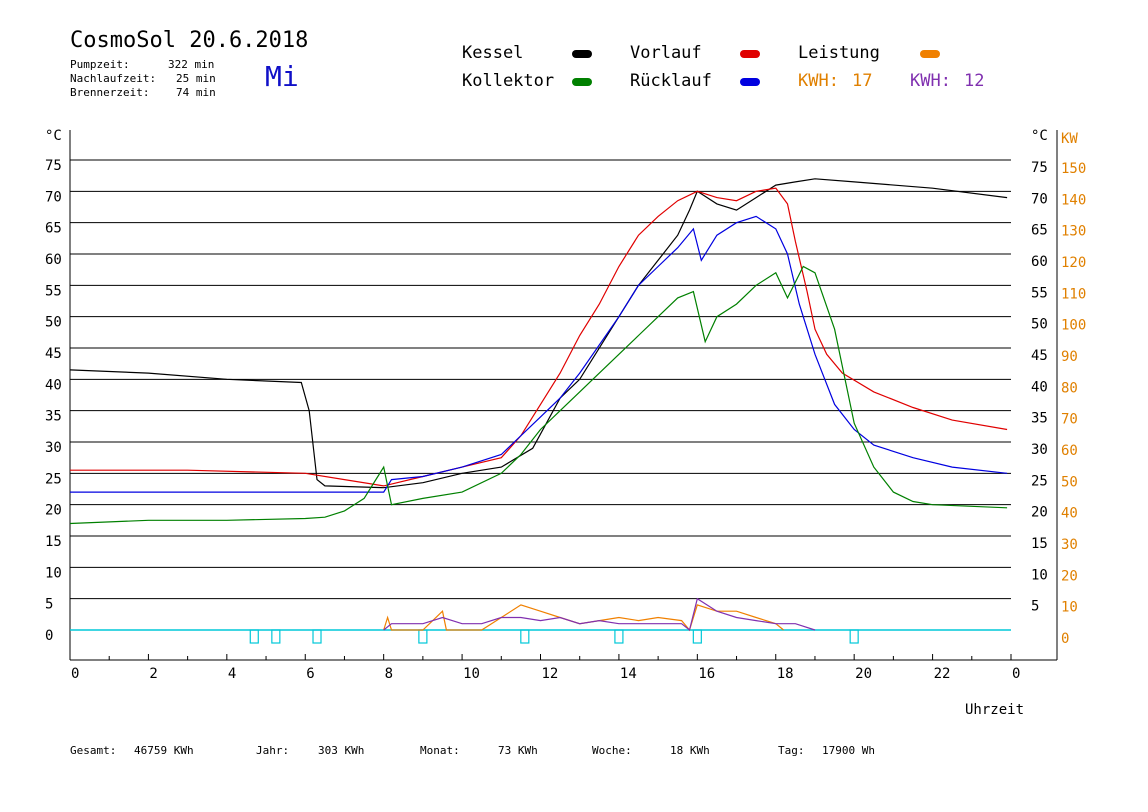 The width and height of the screenshot is (1148, 812). Describe the element at coordinates (1039, 136) in the screenshot. I see `y-axis-unit-right: °C` at that location.